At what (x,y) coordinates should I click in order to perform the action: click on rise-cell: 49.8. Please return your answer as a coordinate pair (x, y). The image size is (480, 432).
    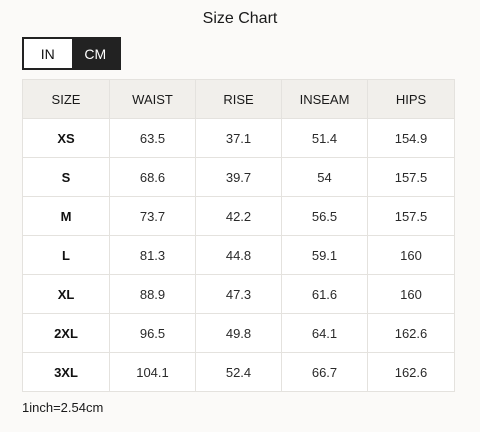
    Looking at the image, I should click on (238, 333).